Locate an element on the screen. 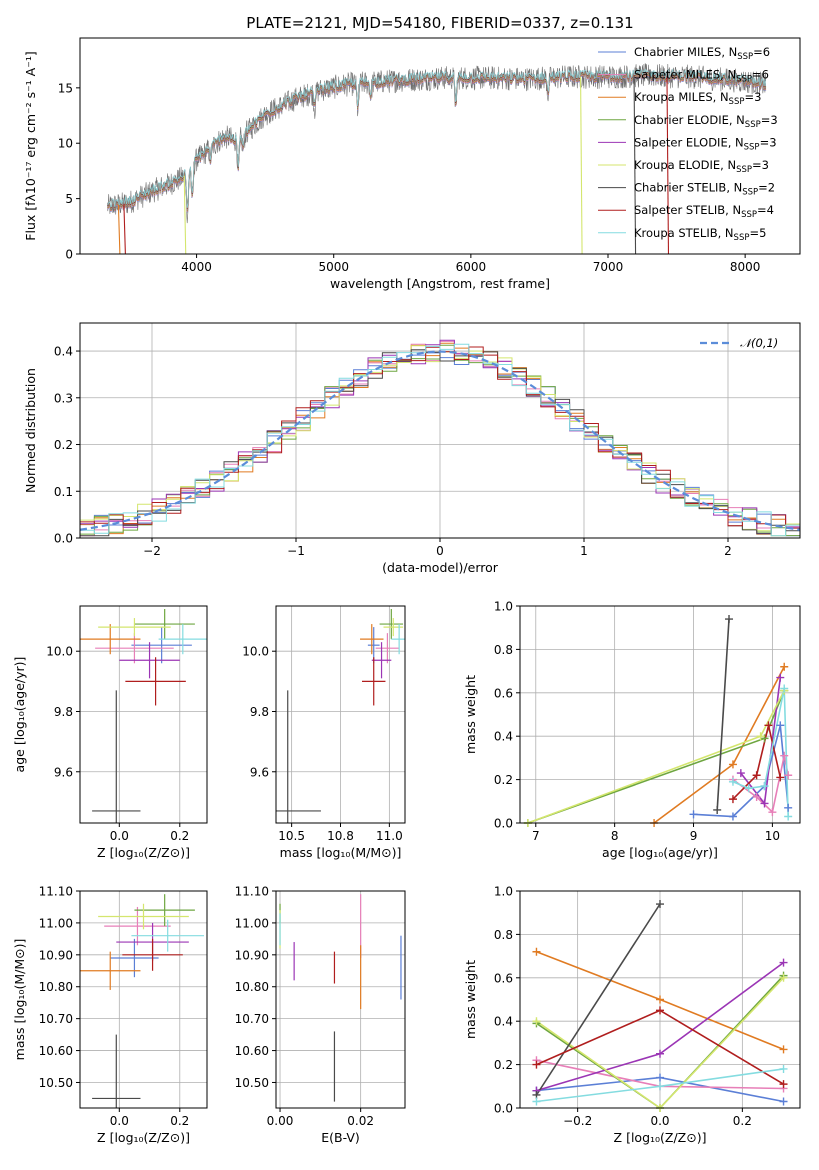 The image size is (819, 1170). legend-label: Chabrier MILES, NSSP=6 is located at coordinates (702, 53).